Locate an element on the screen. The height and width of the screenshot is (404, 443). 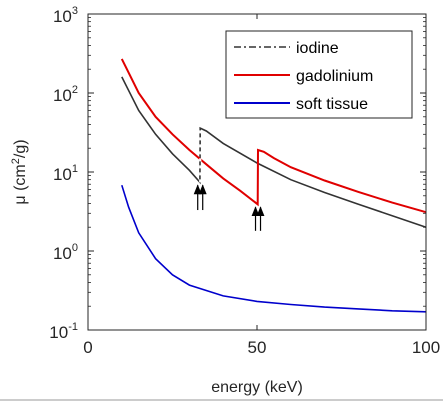
y-tick-label: 10³ is located at coordinates (65, 15).